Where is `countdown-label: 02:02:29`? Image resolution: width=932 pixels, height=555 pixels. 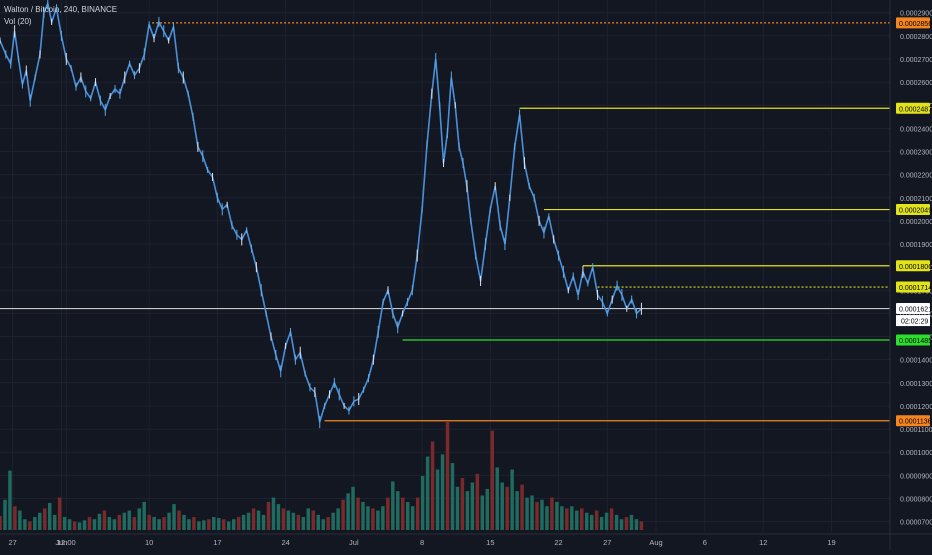
countdown-label: 02:02:29 is located at coordinates (914, 322).